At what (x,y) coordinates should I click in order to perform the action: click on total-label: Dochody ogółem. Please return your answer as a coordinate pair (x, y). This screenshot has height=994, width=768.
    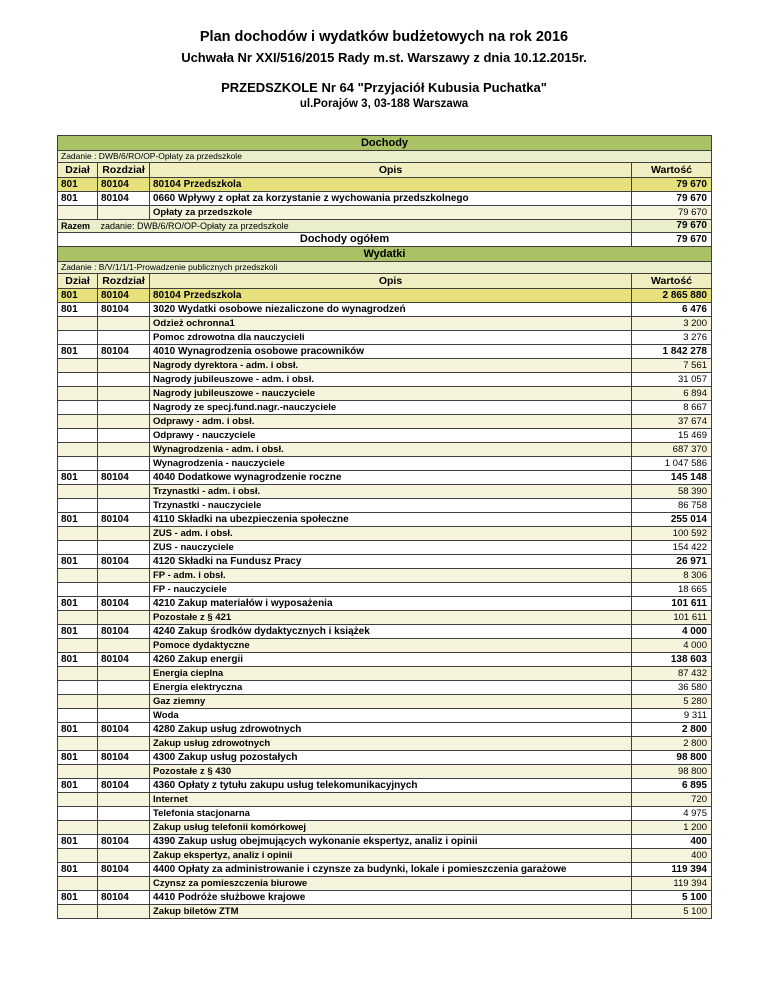
    Looking at the image, I should click on (344, 239).